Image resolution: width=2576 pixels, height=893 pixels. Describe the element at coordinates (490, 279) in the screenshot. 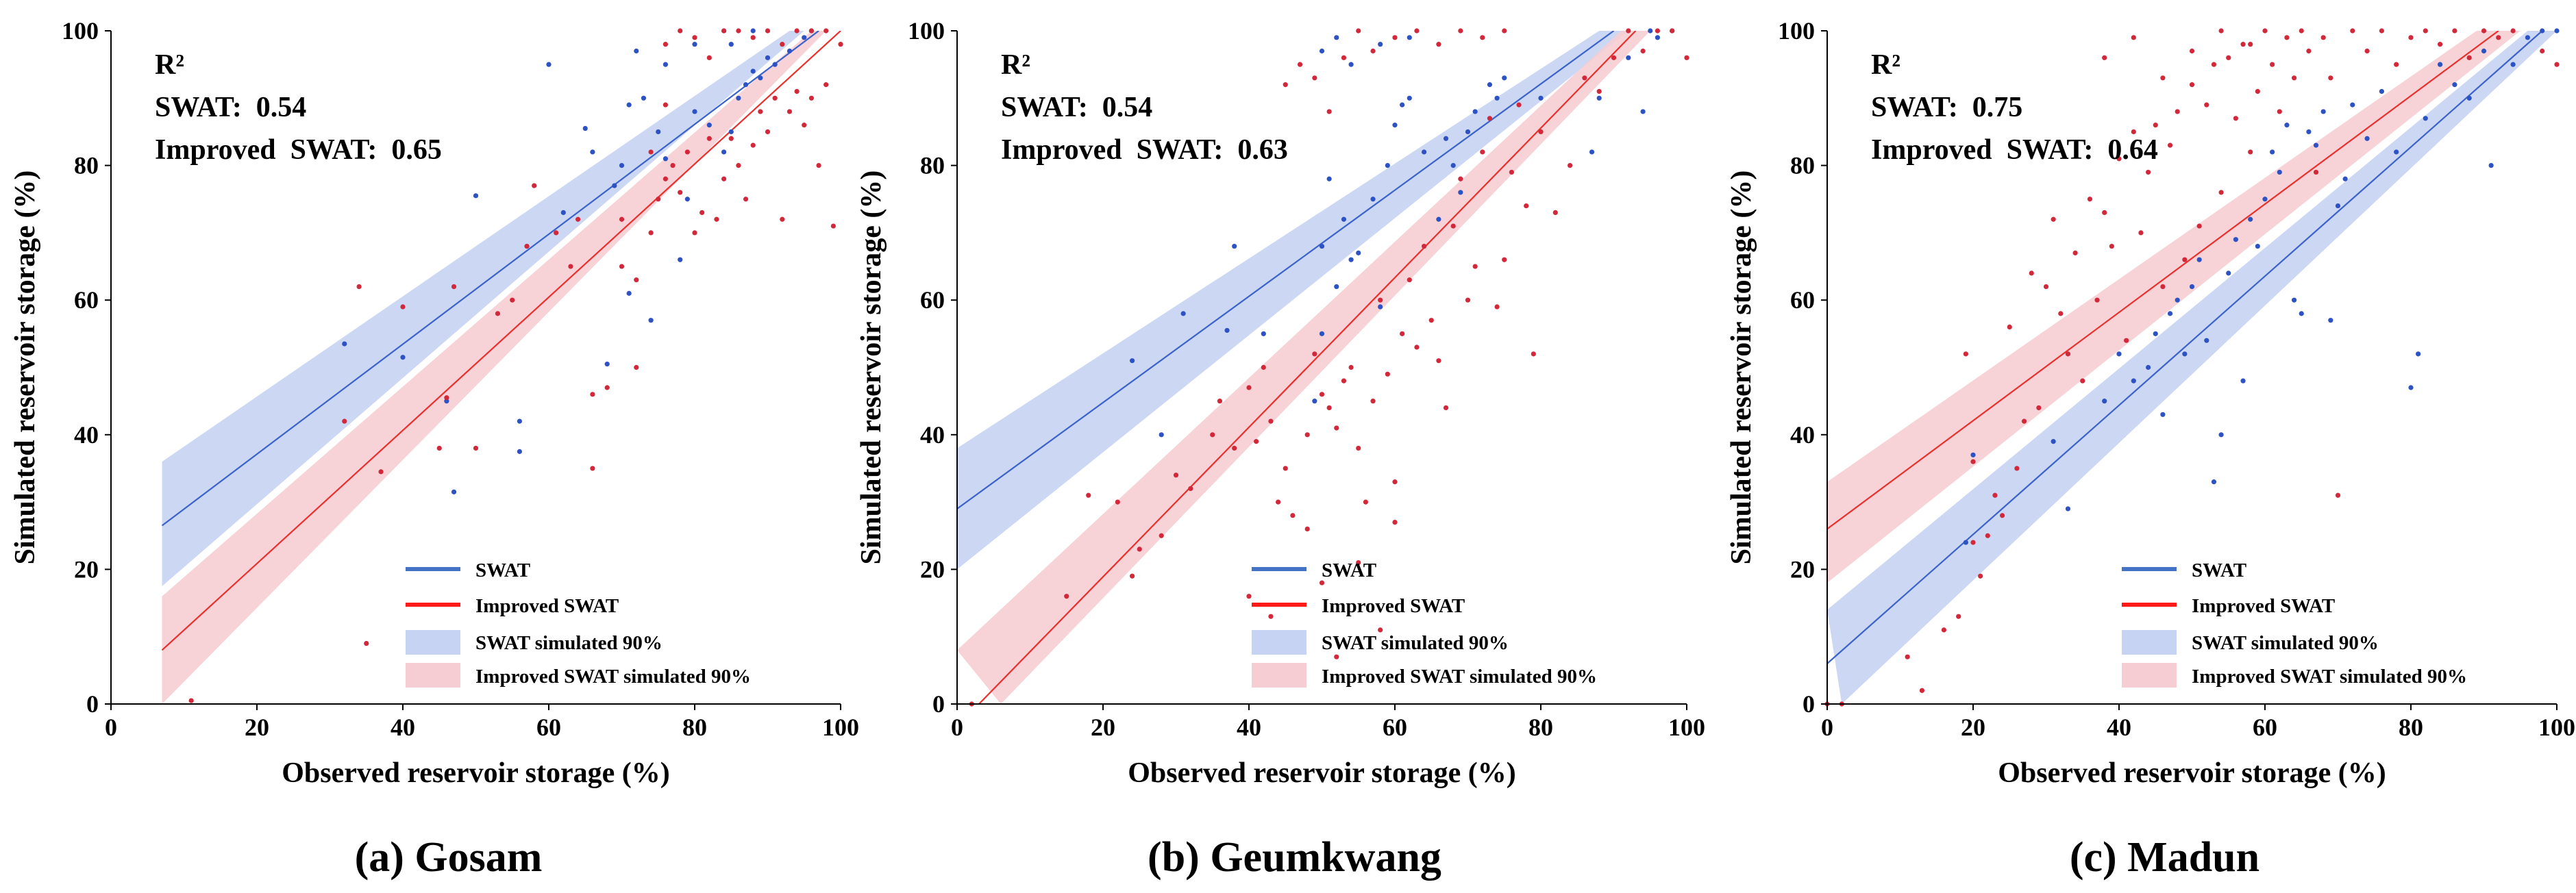

I see `swat-fit-line` at that location.